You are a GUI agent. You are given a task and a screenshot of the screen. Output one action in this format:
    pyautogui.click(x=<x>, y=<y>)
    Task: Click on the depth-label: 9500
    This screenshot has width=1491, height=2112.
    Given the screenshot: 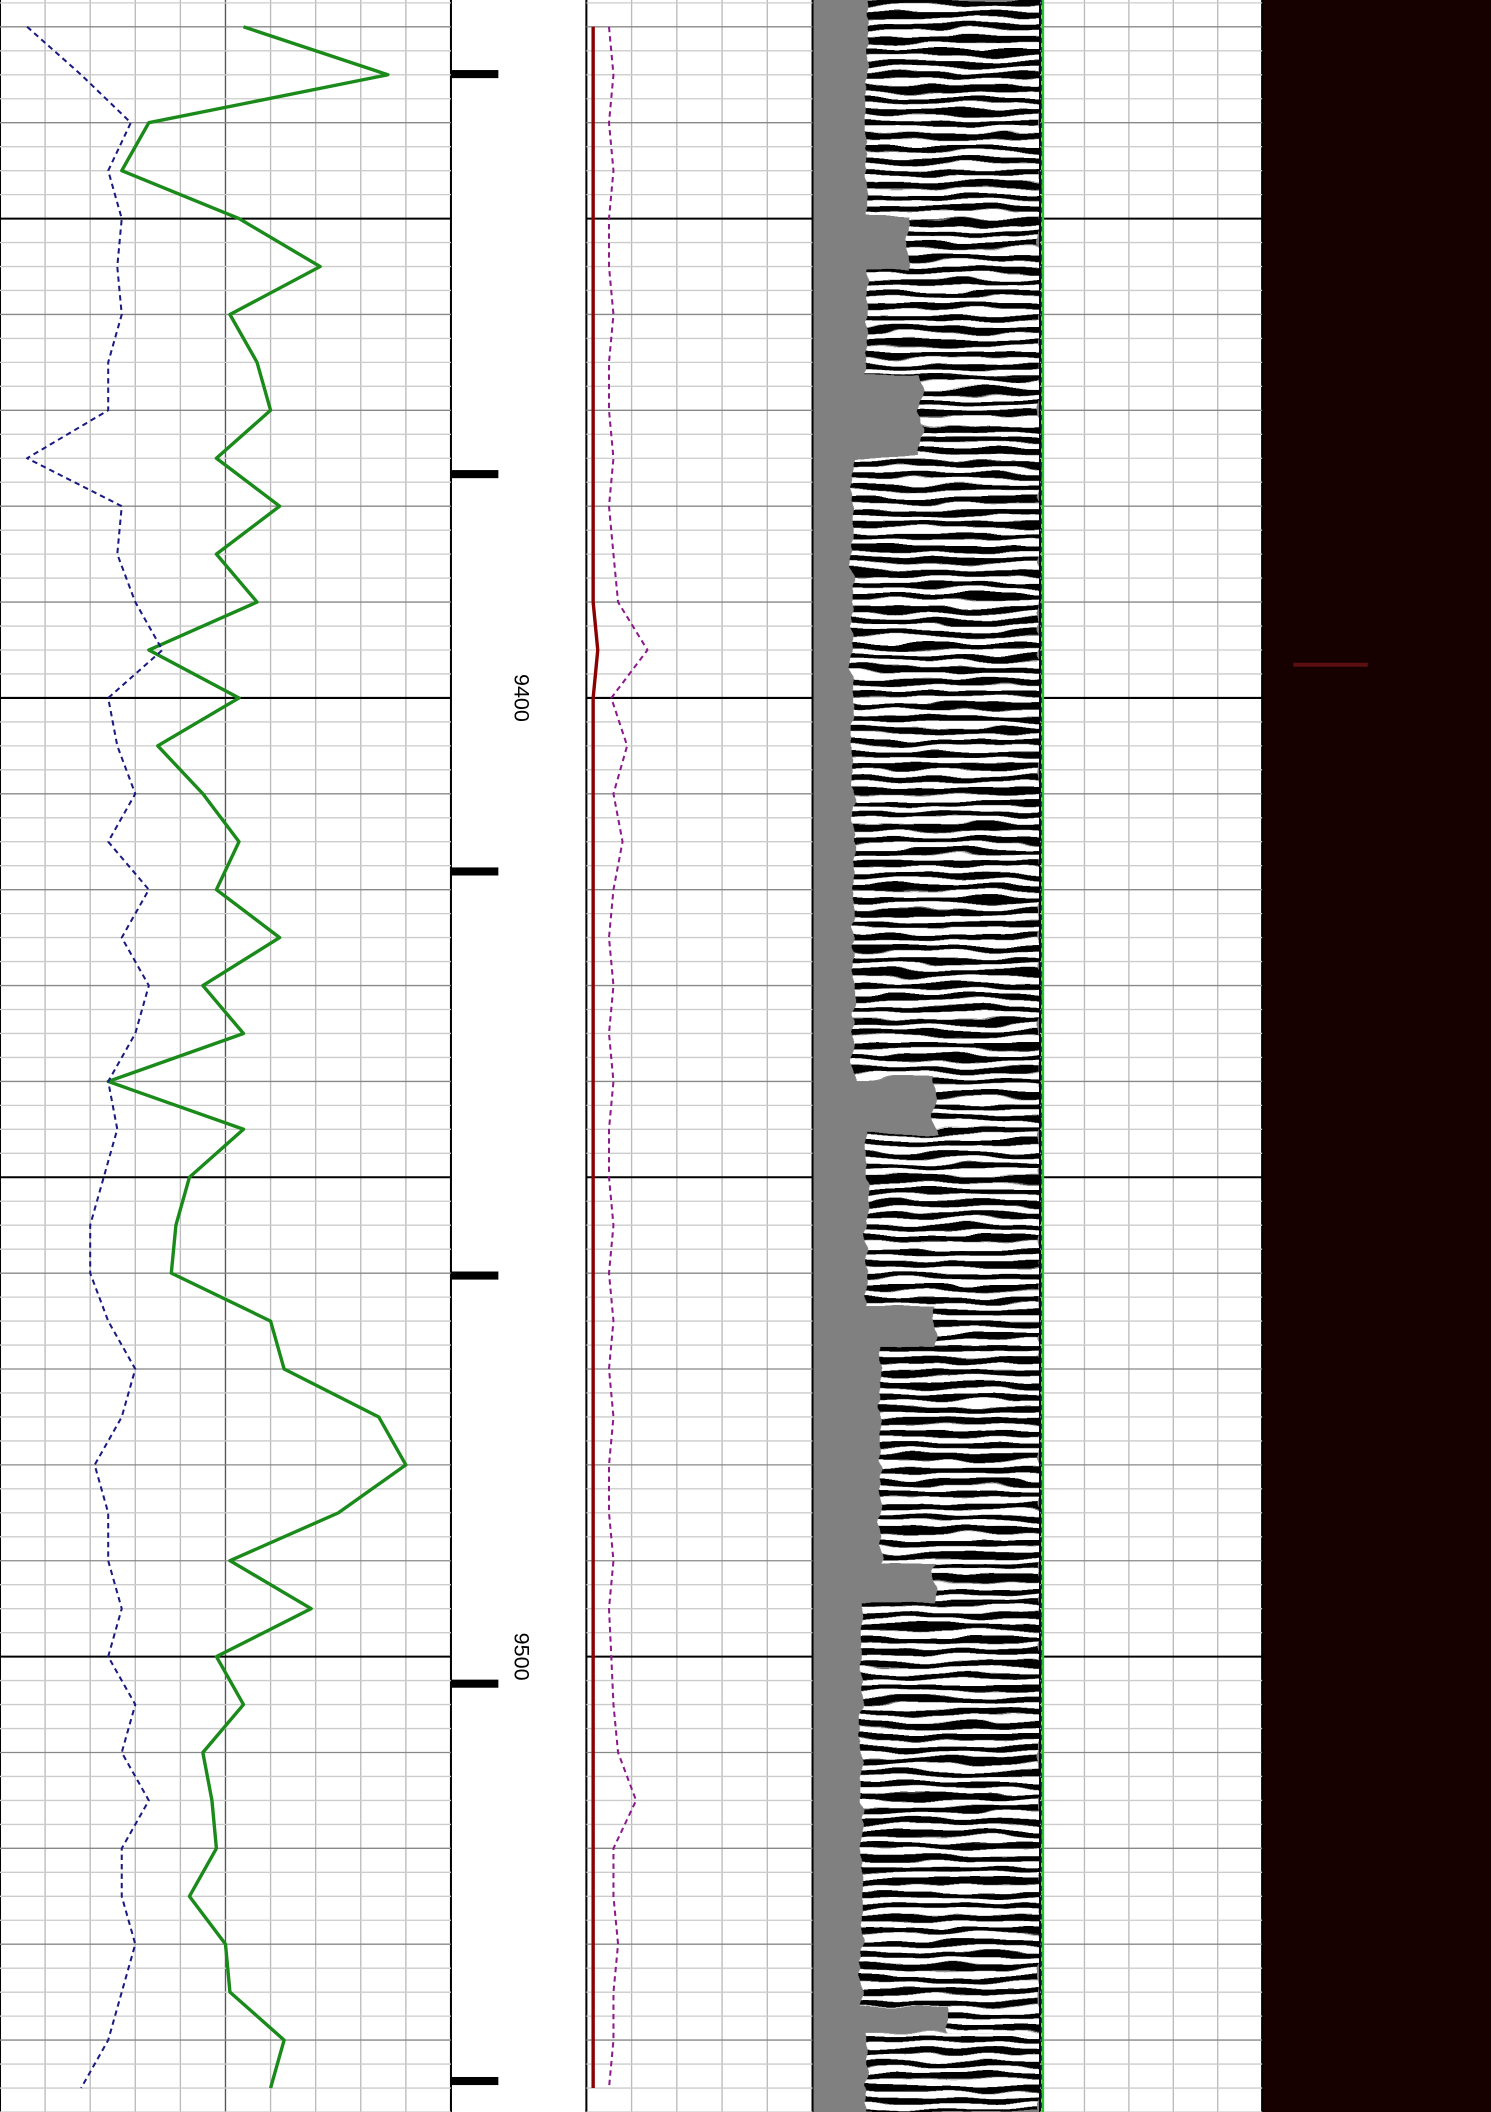 What is the action you would take?
    pyautogui.click(x=521, y=1657)
    